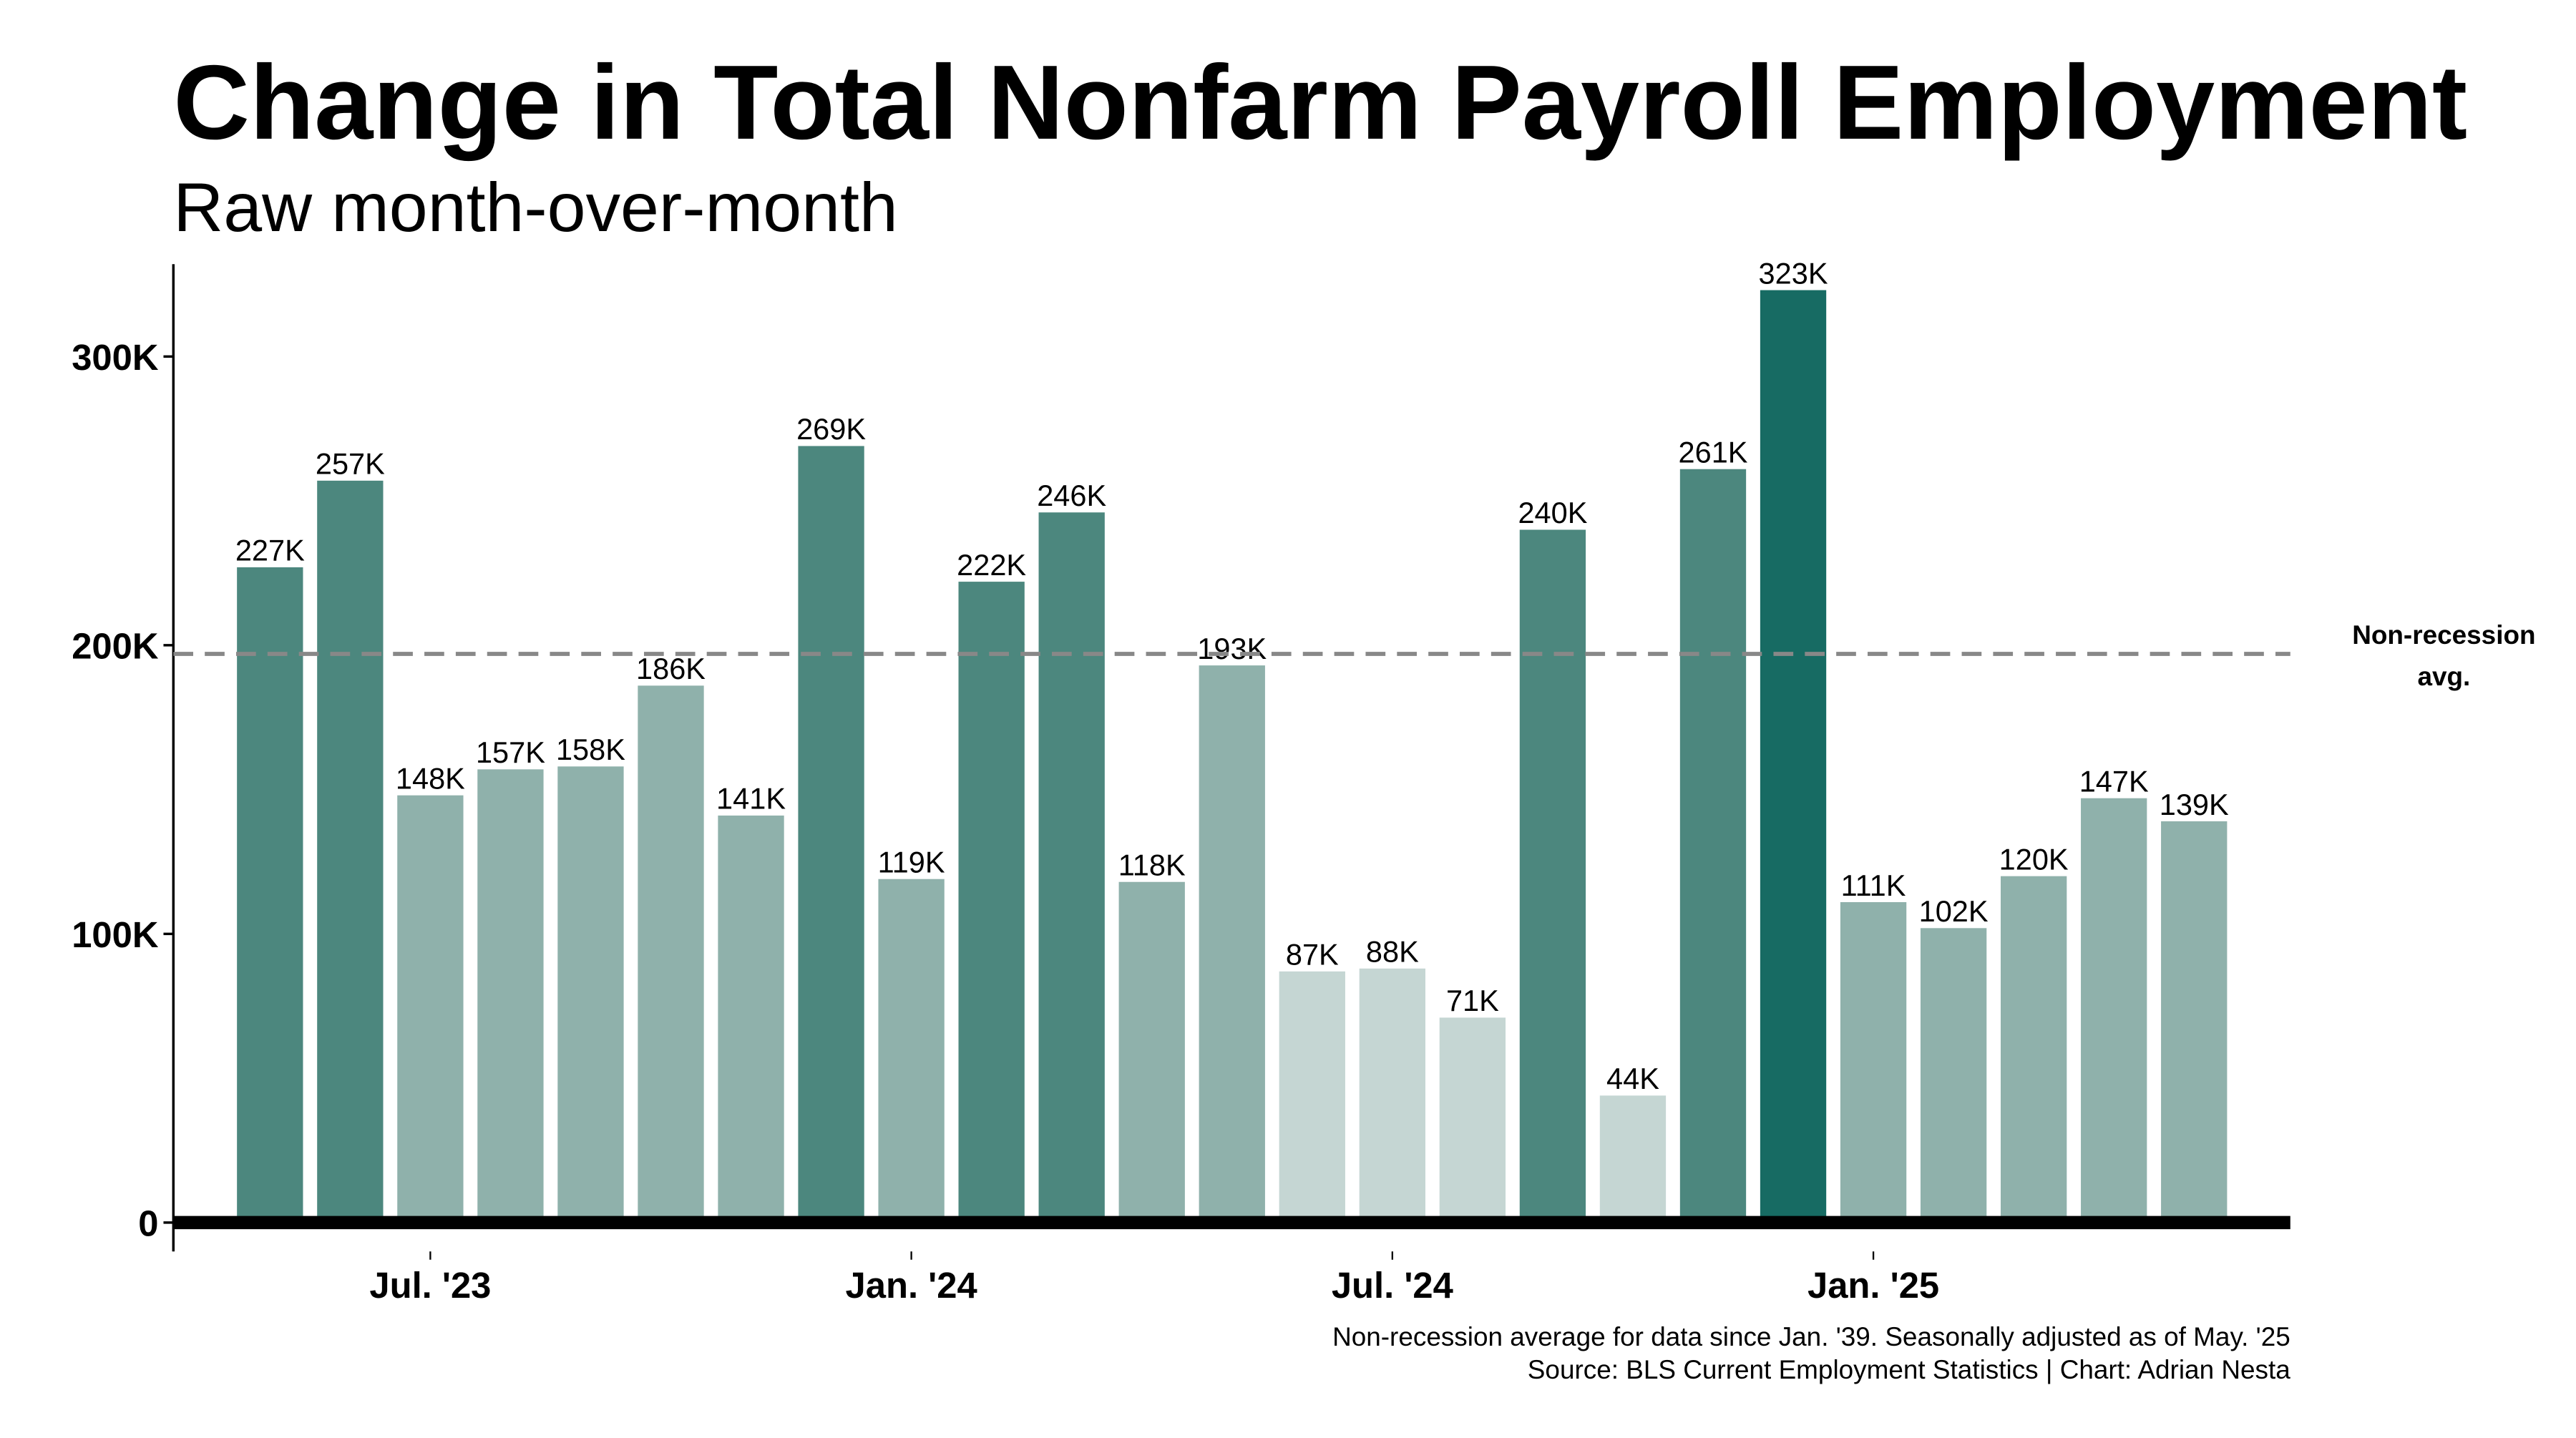 This screenshot has width=2576, height=1438. I want to click on value-label: 323K, so click(1793, 273).